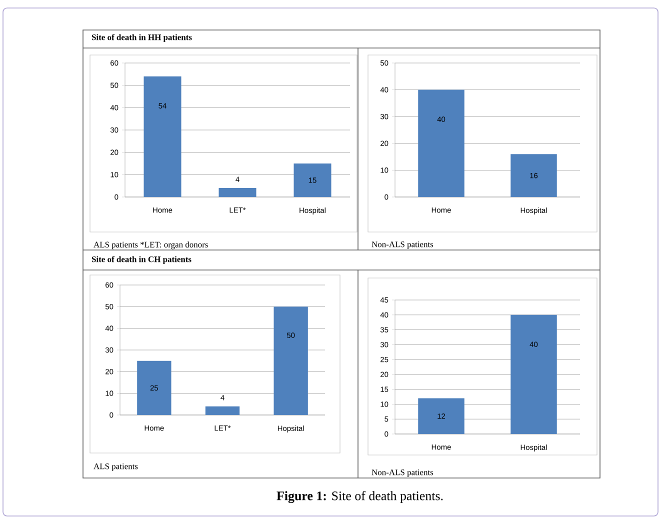 This screenshot has width=661, height=518. What do you see at coordinates (116, 467) in the screenshot?
I see `text: ALS patients` at bounding box center [116, 467].